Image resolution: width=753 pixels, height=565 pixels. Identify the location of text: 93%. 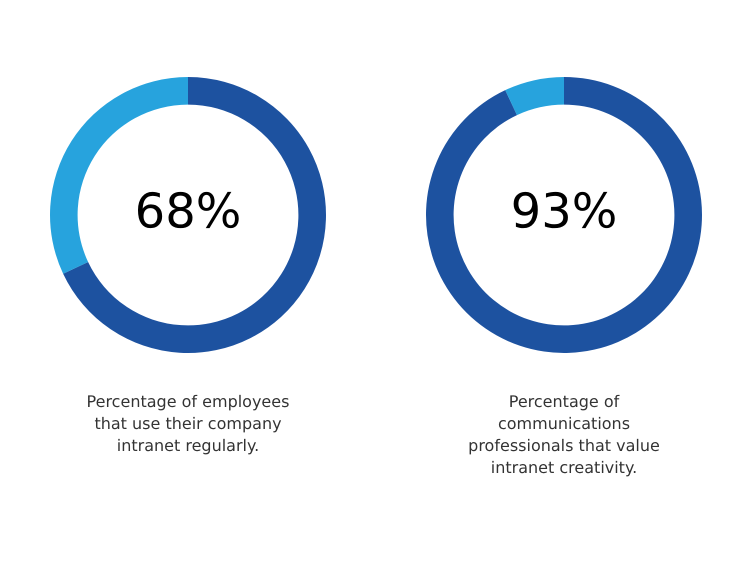
(564, 211).